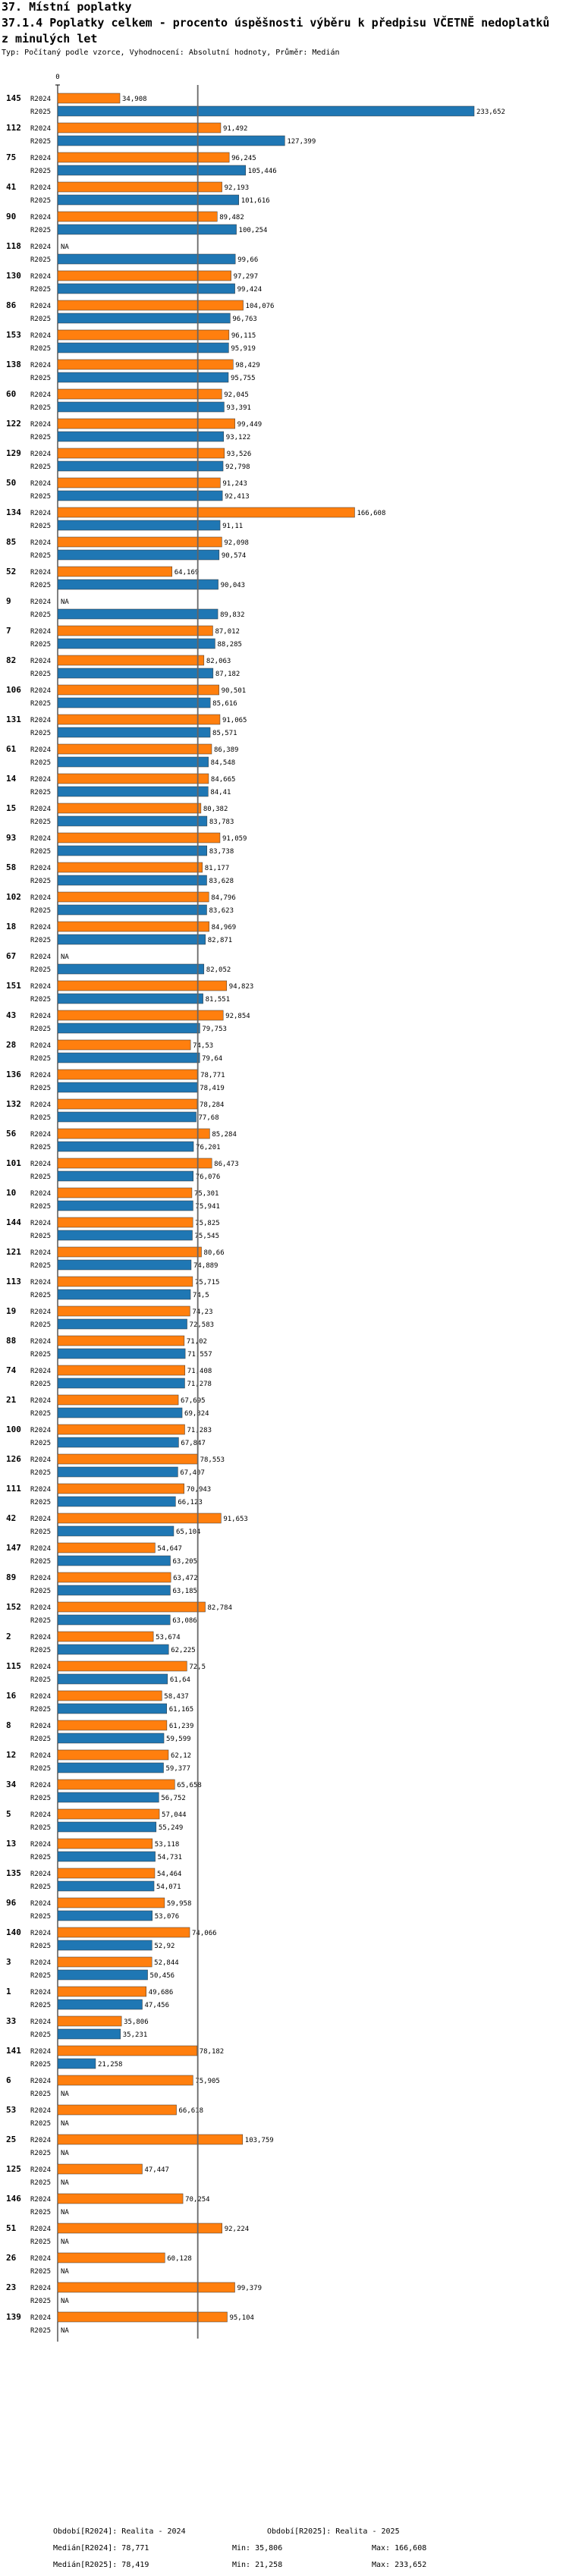  What do you see at coordinates (14, 1548) in the screenshot?
I see `category-label: 147` at bounding box center [14, 1548].